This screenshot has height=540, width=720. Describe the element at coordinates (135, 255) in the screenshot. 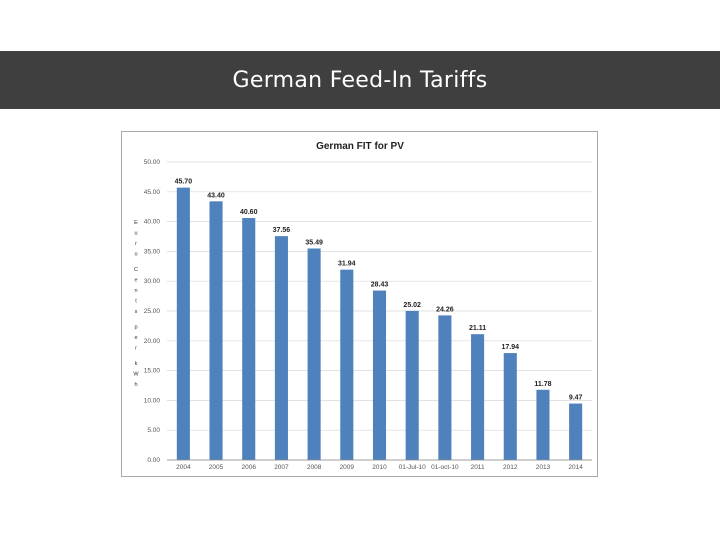

I see `y-axis-label-char: o` at that location.